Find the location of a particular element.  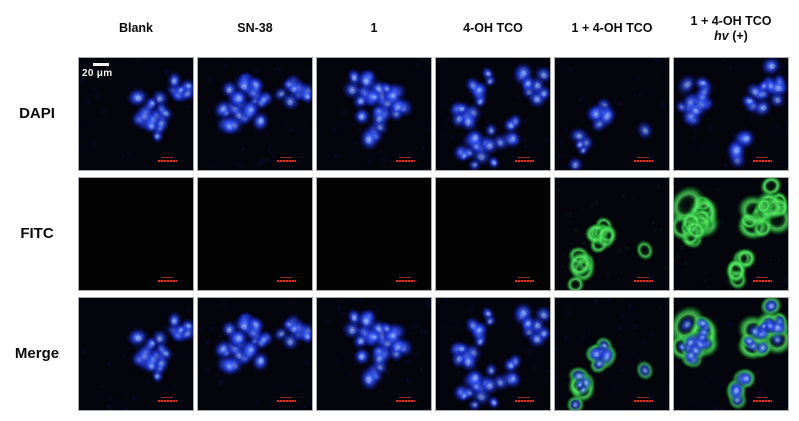

panel-merge-col4 is located at coordinates (493, 354).